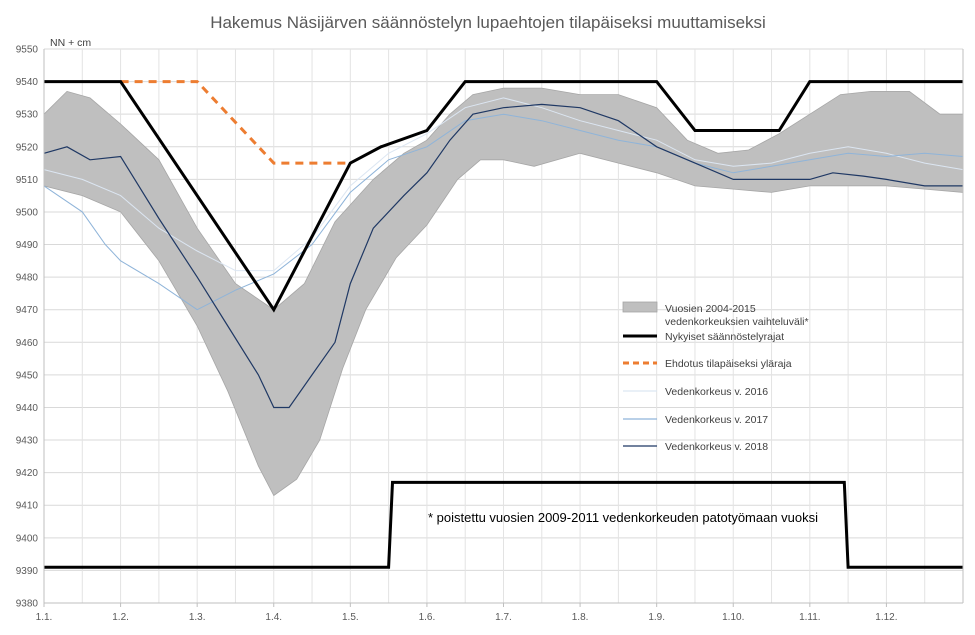 The width and height of the screenshot is (975, 635). What do you see at coordinates (120, 617) in the screenshot?
I see `x-tick-label: 1.2.` at bounding box center [120, 617].